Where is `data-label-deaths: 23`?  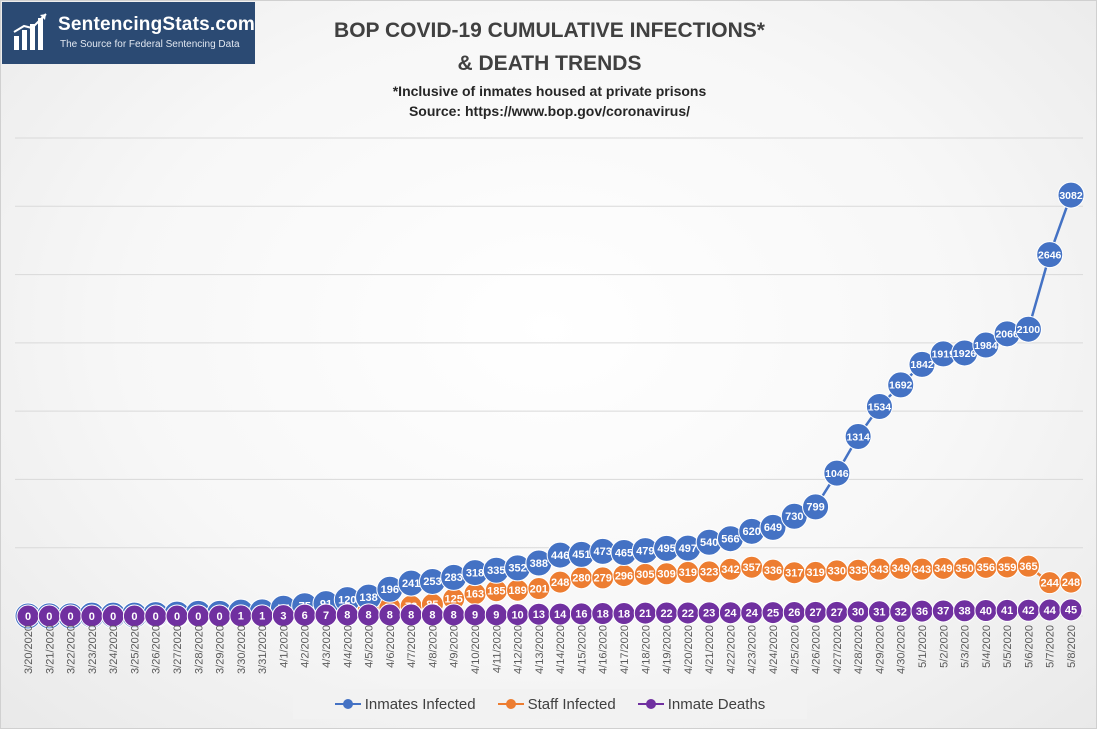
data-label-deaths: 23 is located at coordinates (709, 614).